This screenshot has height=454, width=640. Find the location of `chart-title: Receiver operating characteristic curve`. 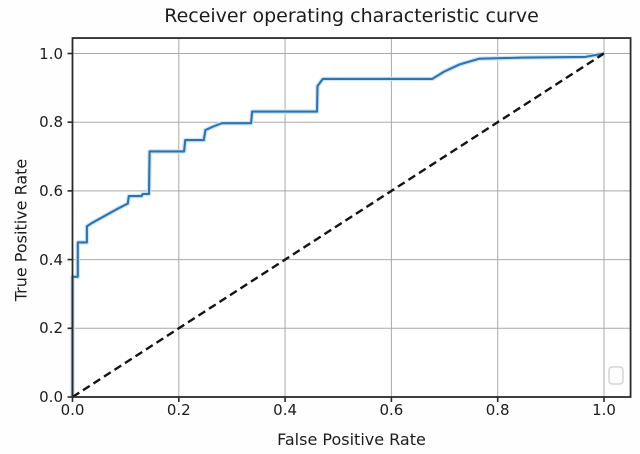

chart-title: Receiver operating characteristic curve is located at coordinates (351, 16).